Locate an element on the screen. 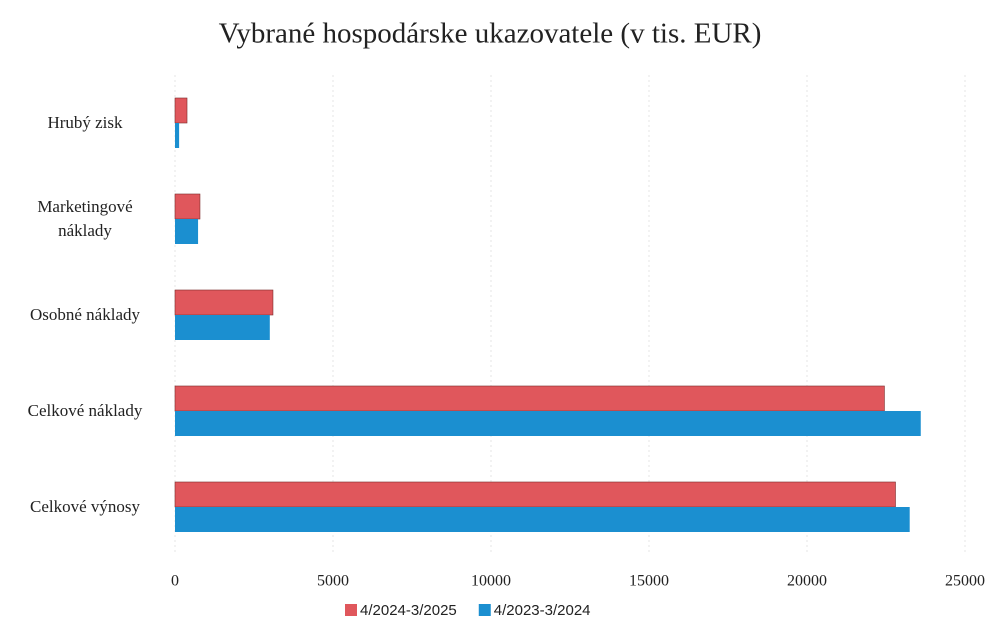  y-tick-label: Marketingové náklady is located at coordinates (85, 218).